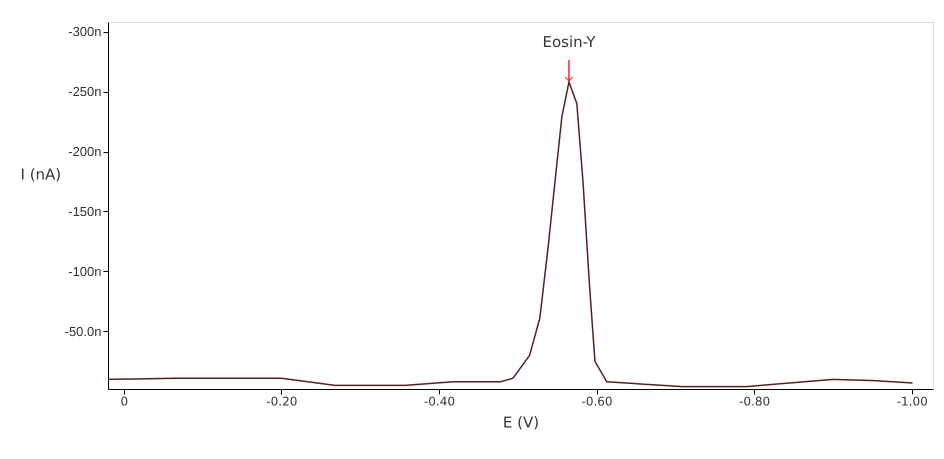  Describe the element at coordinates (282, 401) in the screenshot. I see `x-tick-label: -0.20` at that location.